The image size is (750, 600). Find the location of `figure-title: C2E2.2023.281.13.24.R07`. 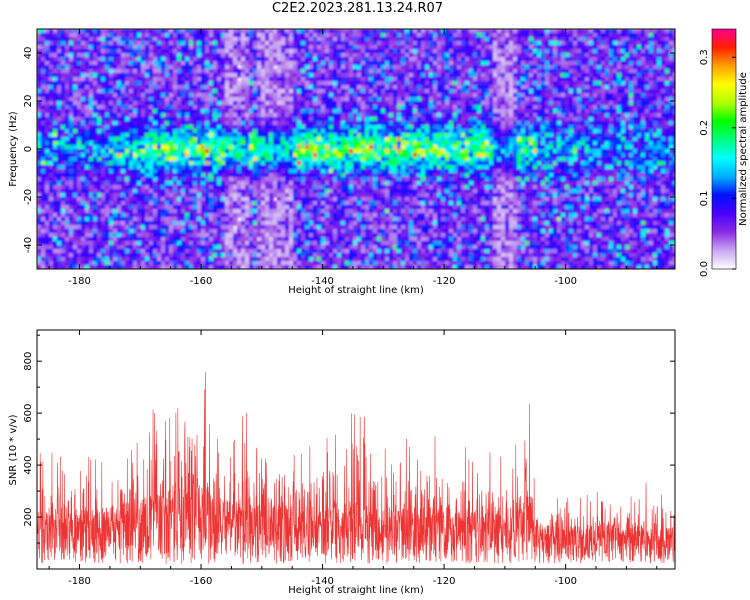

figure-title: C2E2.2023.281.13.24.R07 is located at coordinates (357, 8).